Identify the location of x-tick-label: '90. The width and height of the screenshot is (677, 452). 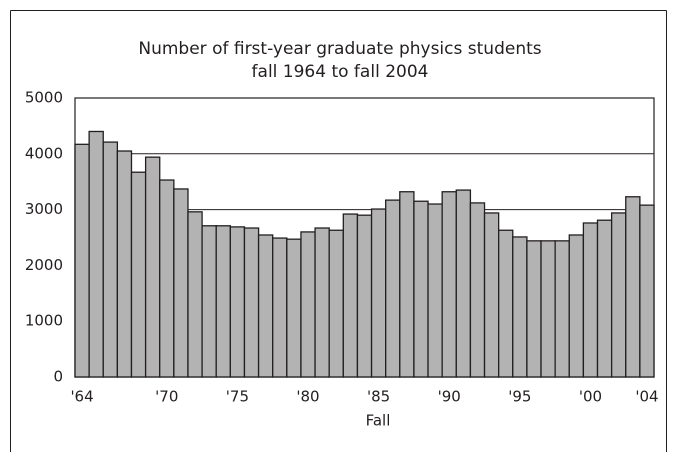
(449, 397).